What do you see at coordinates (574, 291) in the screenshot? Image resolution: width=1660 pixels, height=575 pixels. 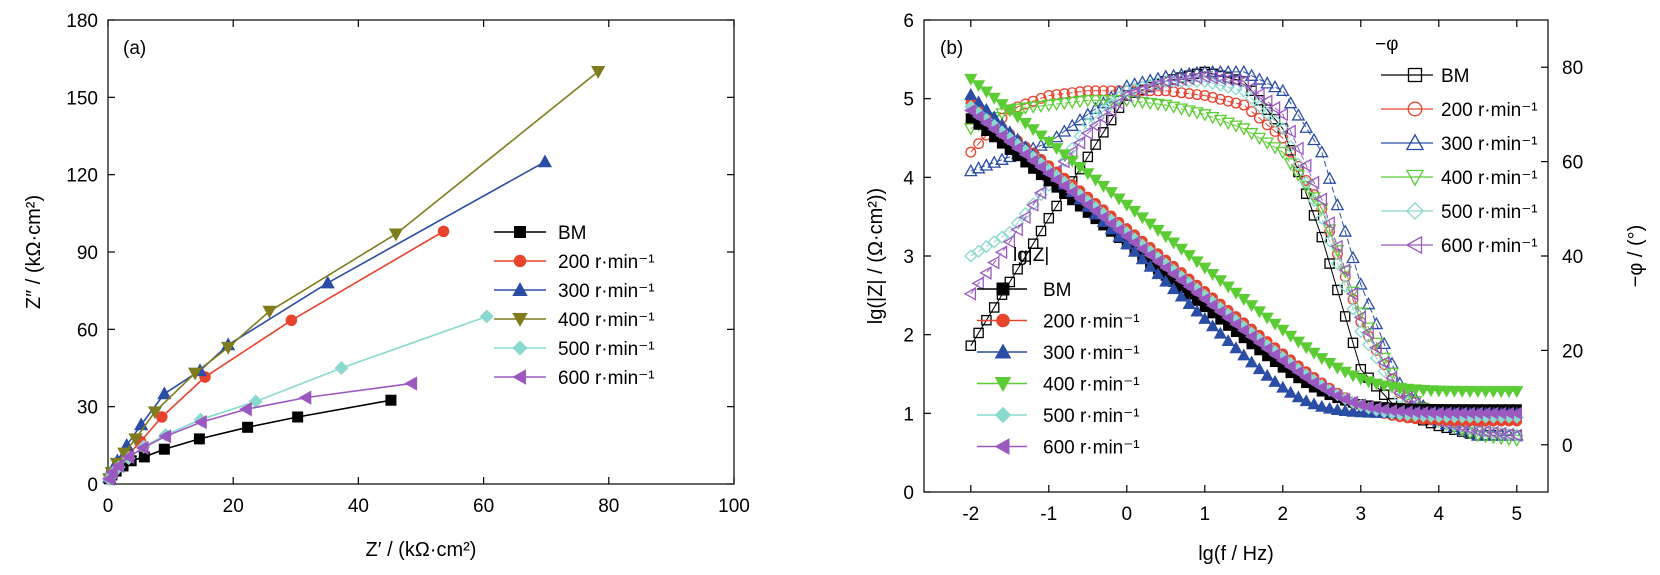 I see `legend-entry: 300 r·min⁻¹` at bounding box center [574, 291].